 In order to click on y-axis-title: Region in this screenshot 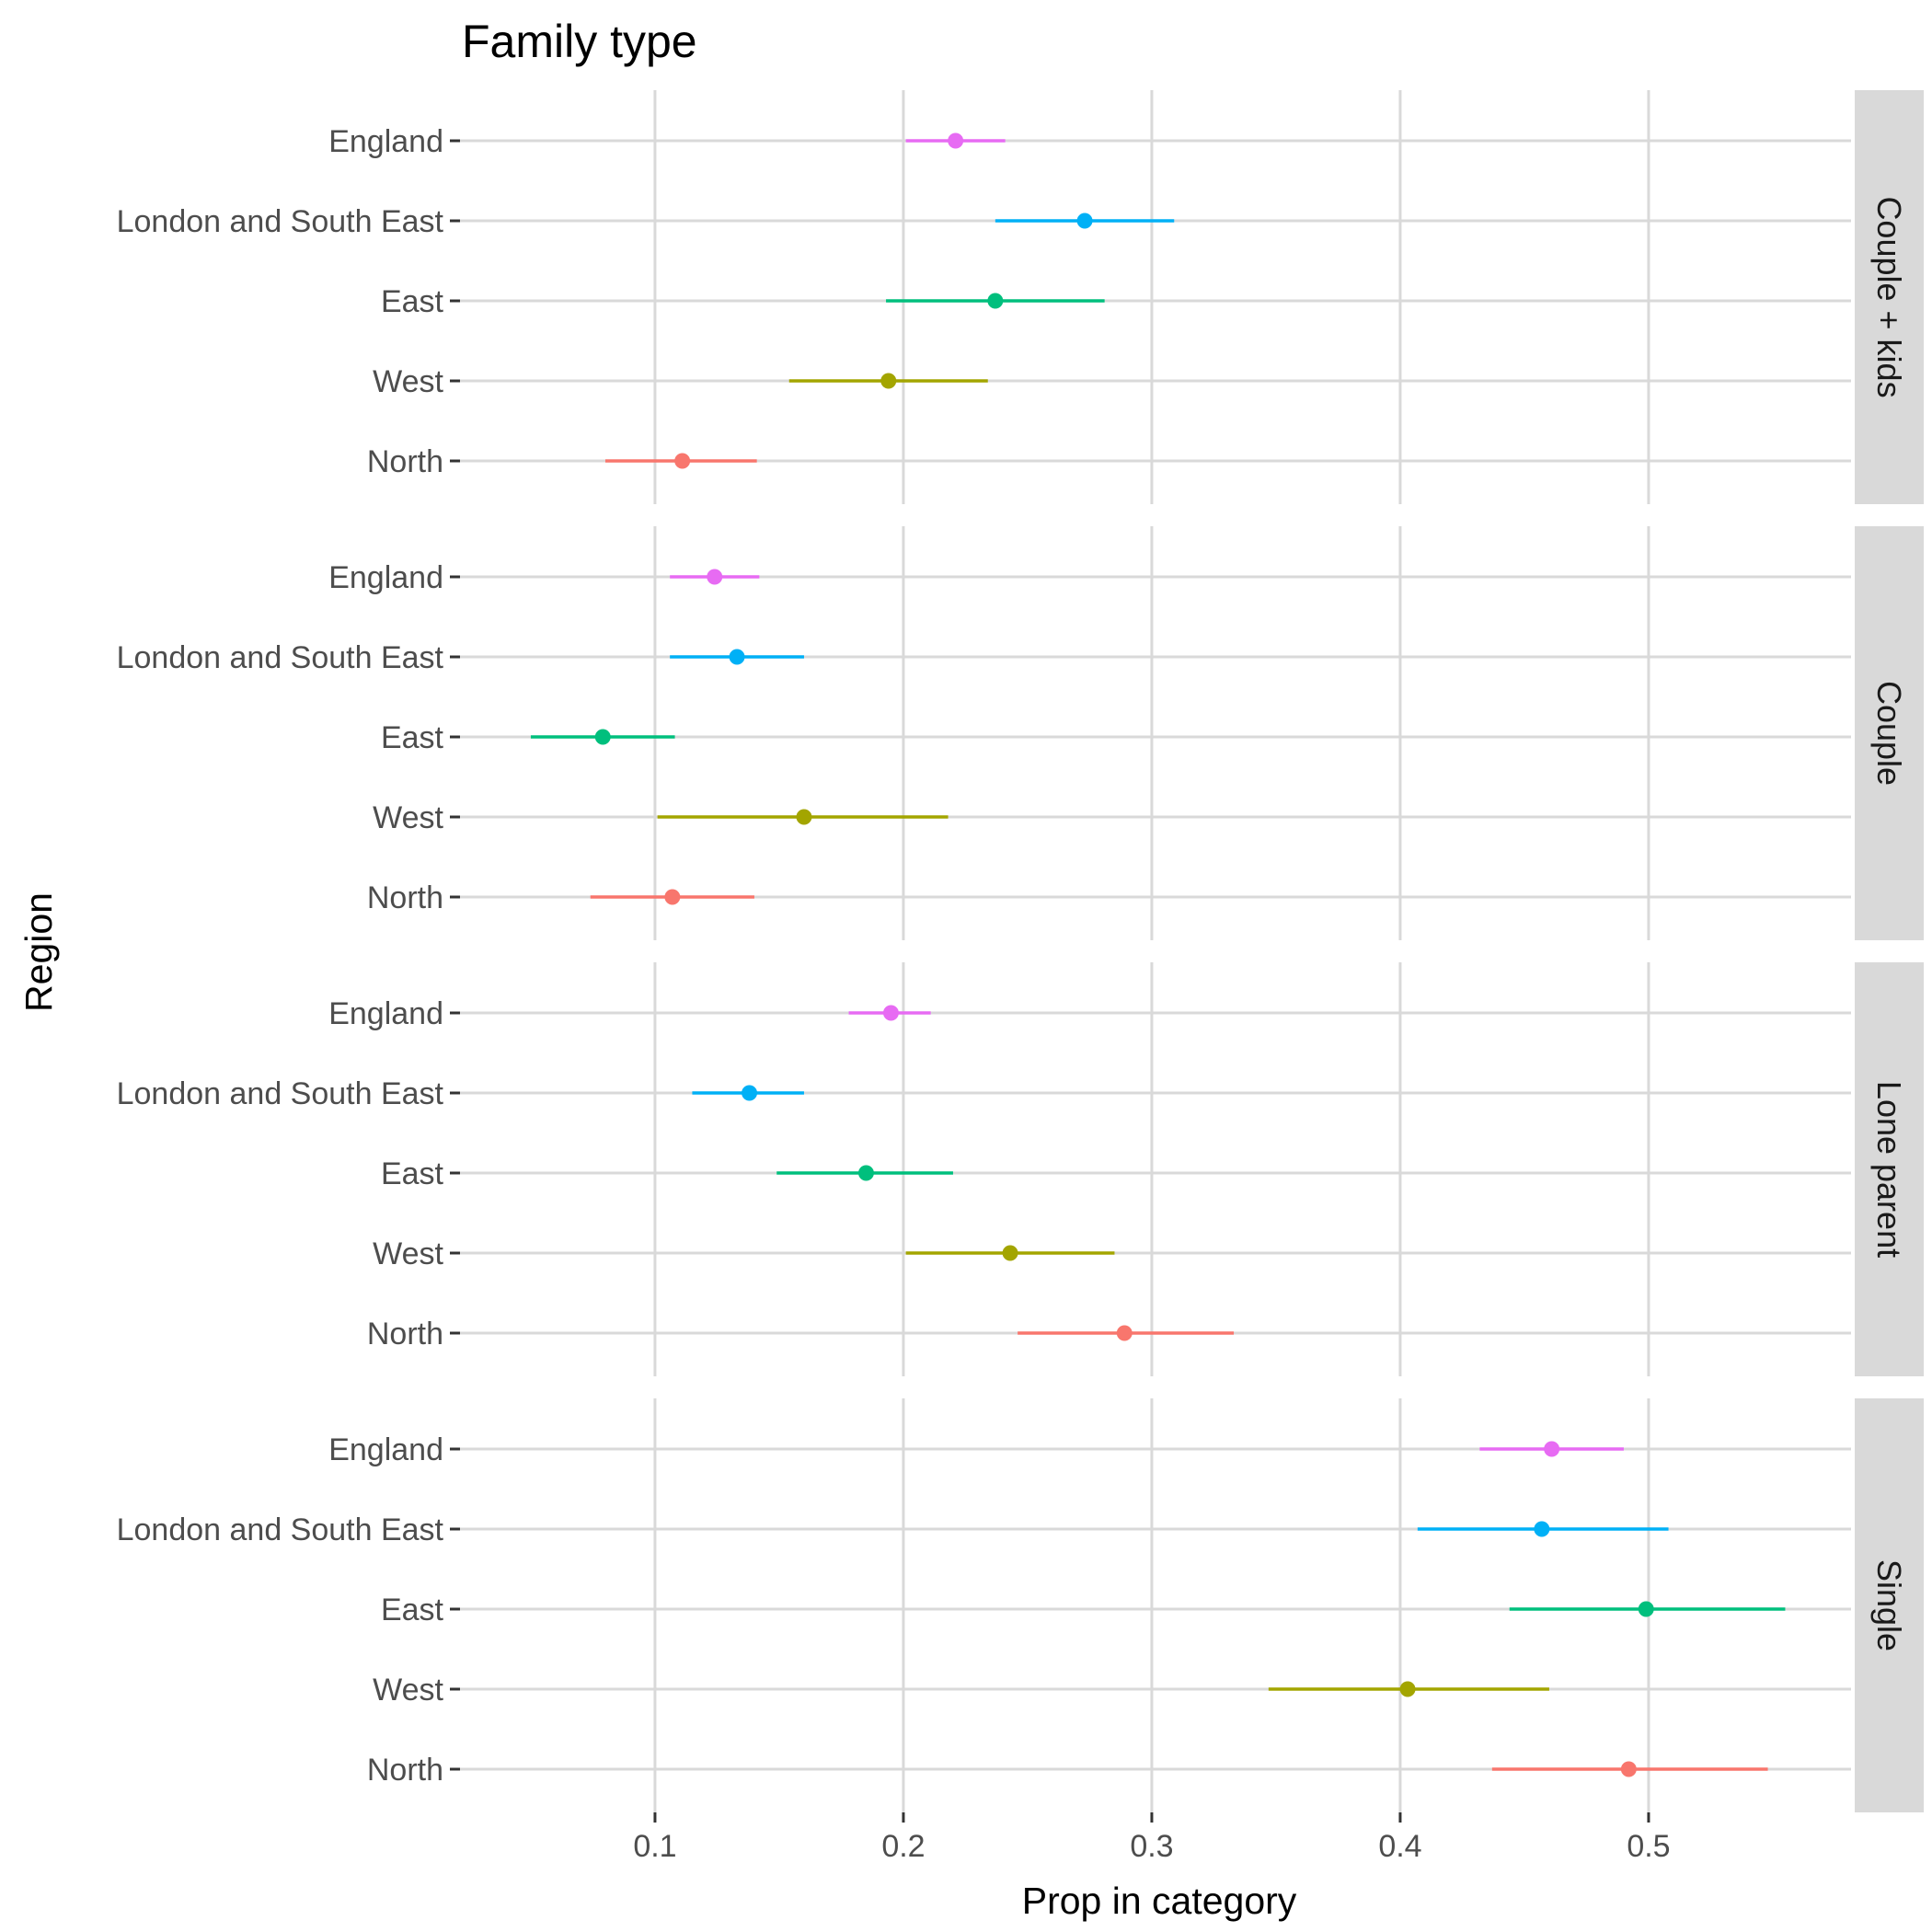, I will do `click(38, 952)`.